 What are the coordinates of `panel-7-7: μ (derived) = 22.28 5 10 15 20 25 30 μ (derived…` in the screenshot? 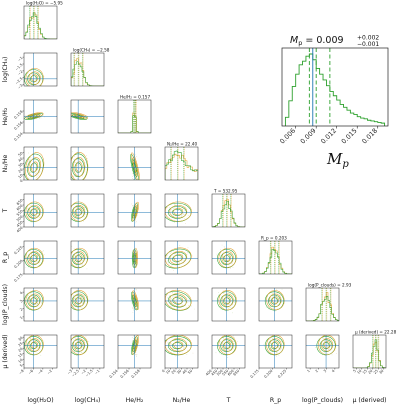 It's located at (374, 367).